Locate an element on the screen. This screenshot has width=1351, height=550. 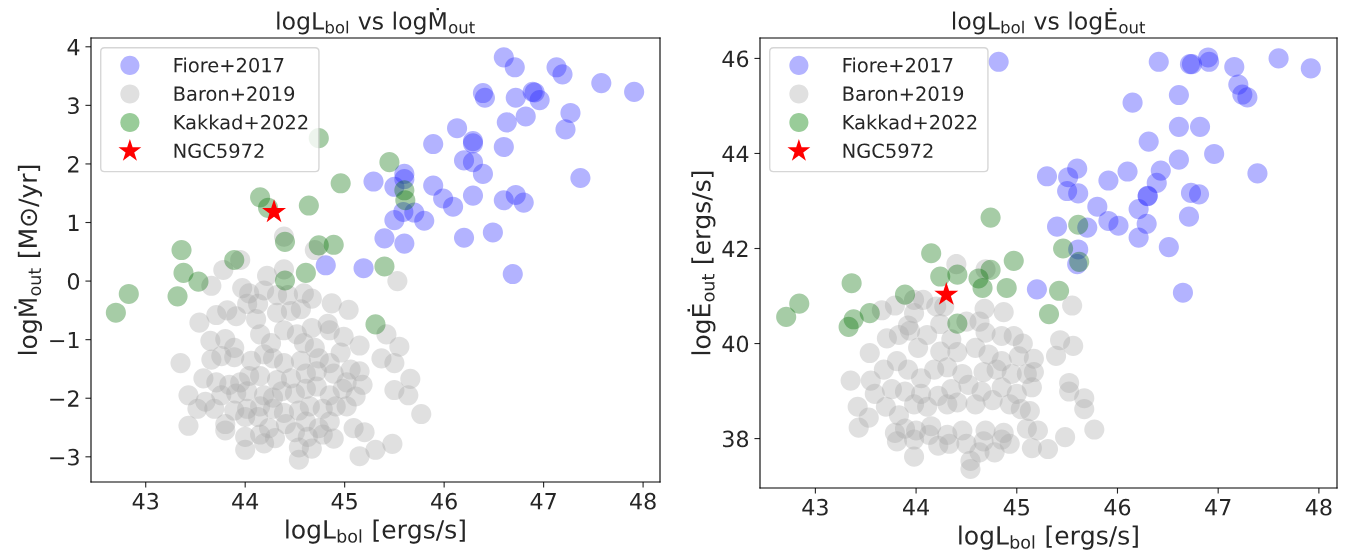
y-tick-label: 4 is located at coordinates (73, 47).